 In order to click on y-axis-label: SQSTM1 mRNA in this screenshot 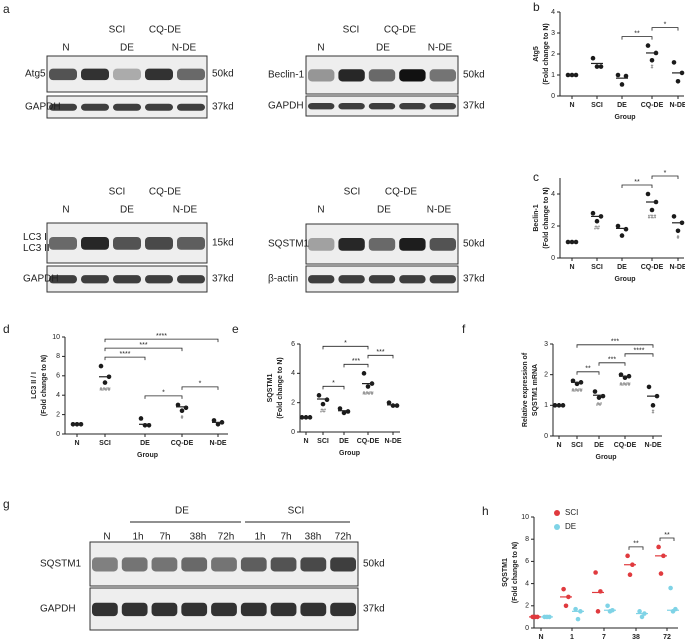, I will do `click(535, 390)`.